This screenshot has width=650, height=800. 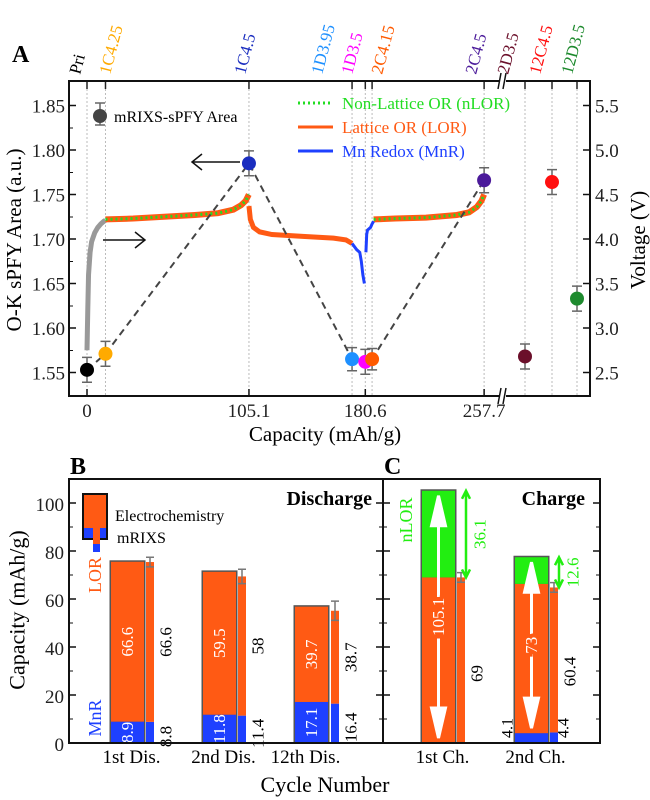 I want to click on double-arrow-icon, so click(x=438, y=617).